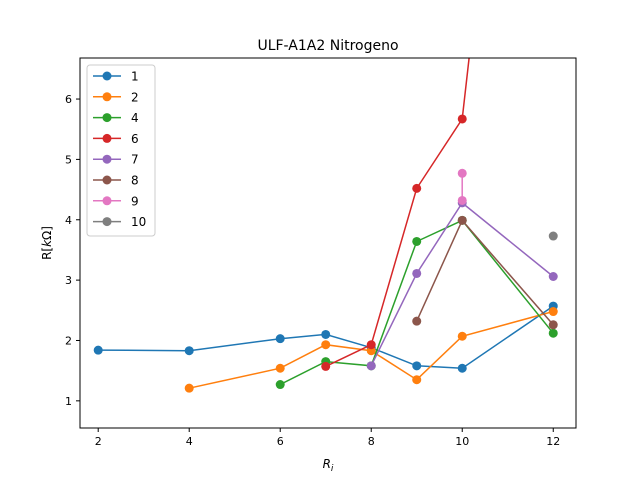  What do you see at coordinates (135, 139) in the screenshot?
I see `legend-label: 6` at bounding box center [135, 139].